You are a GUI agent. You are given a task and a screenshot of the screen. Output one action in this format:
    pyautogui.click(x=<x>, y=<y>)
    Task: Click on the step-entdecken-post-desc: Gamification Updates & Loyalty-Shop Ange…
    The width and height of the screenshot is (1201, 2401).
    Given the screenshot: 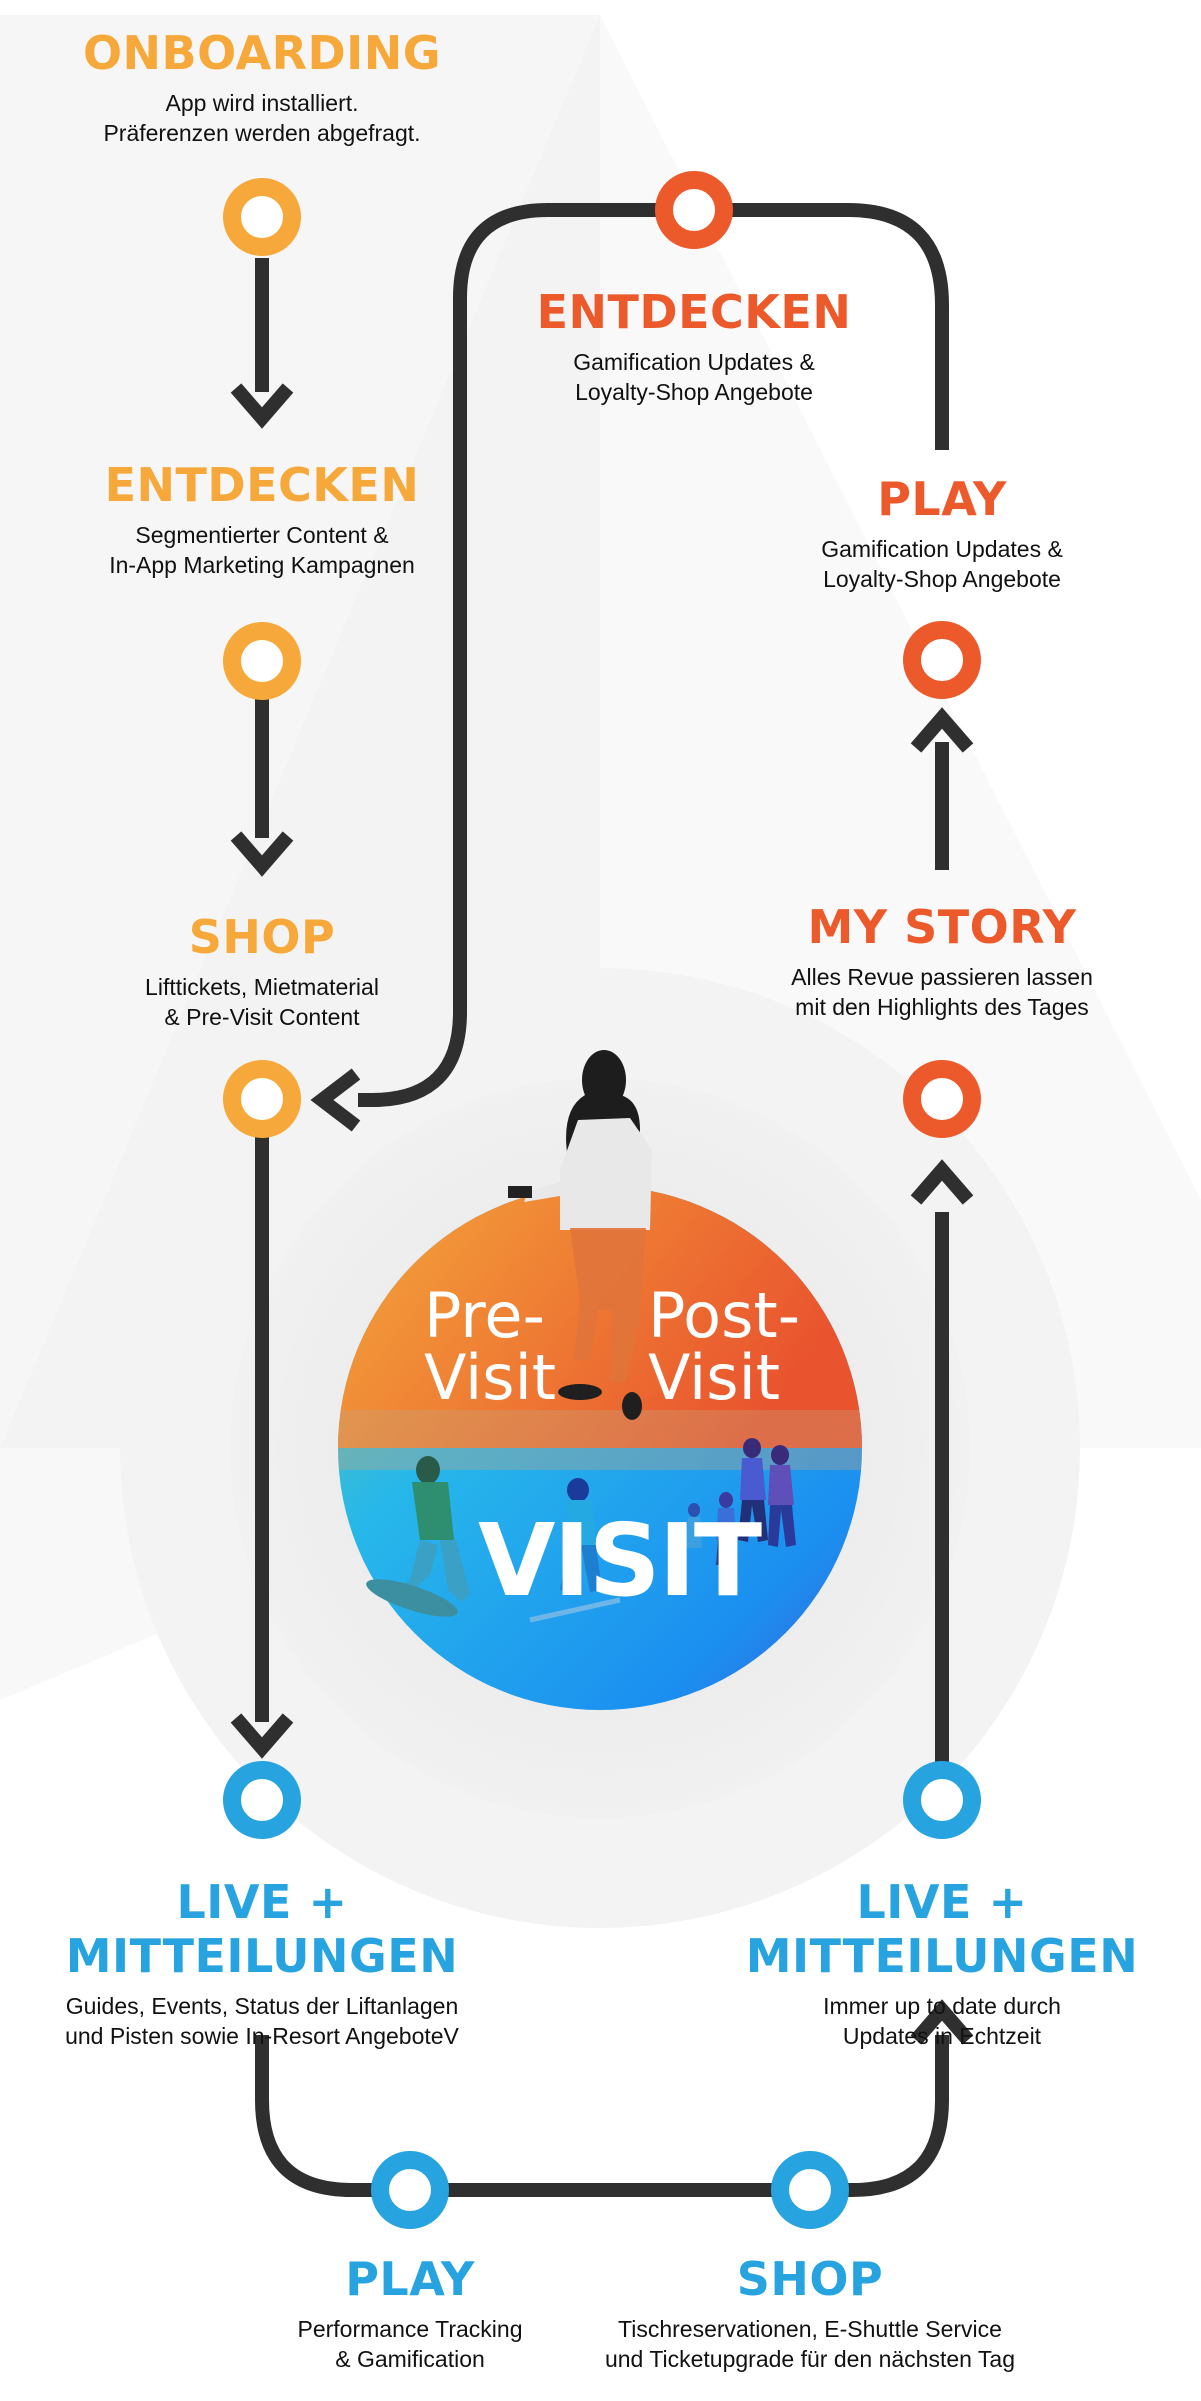 What is the action you would take?
    pyautogui.click(x=694, y=377)
    